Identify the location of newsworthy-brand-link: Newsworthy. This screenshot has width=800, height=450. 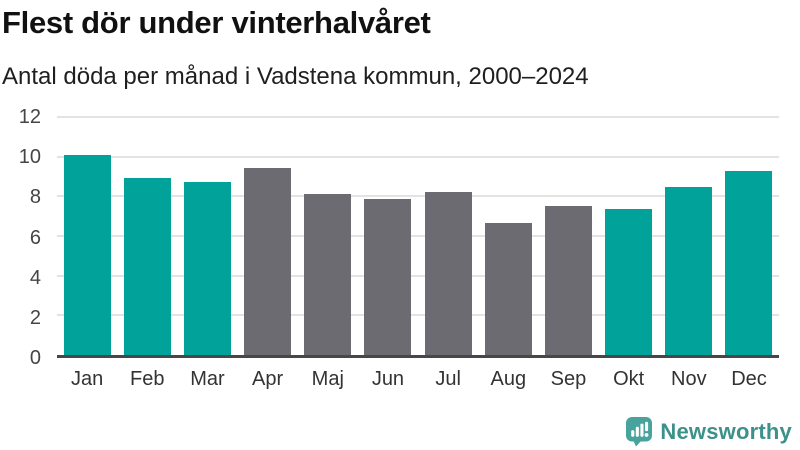
(708, 431).